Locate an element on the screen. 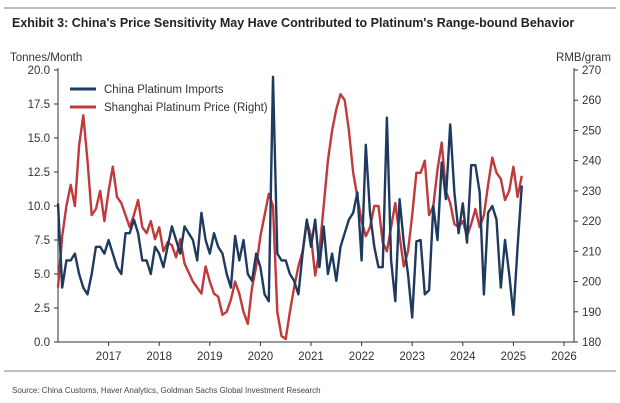 This screenshot has height=403, width=620. y-axis-left-label: Tonnes/Month is located at coordinates (46, 58).